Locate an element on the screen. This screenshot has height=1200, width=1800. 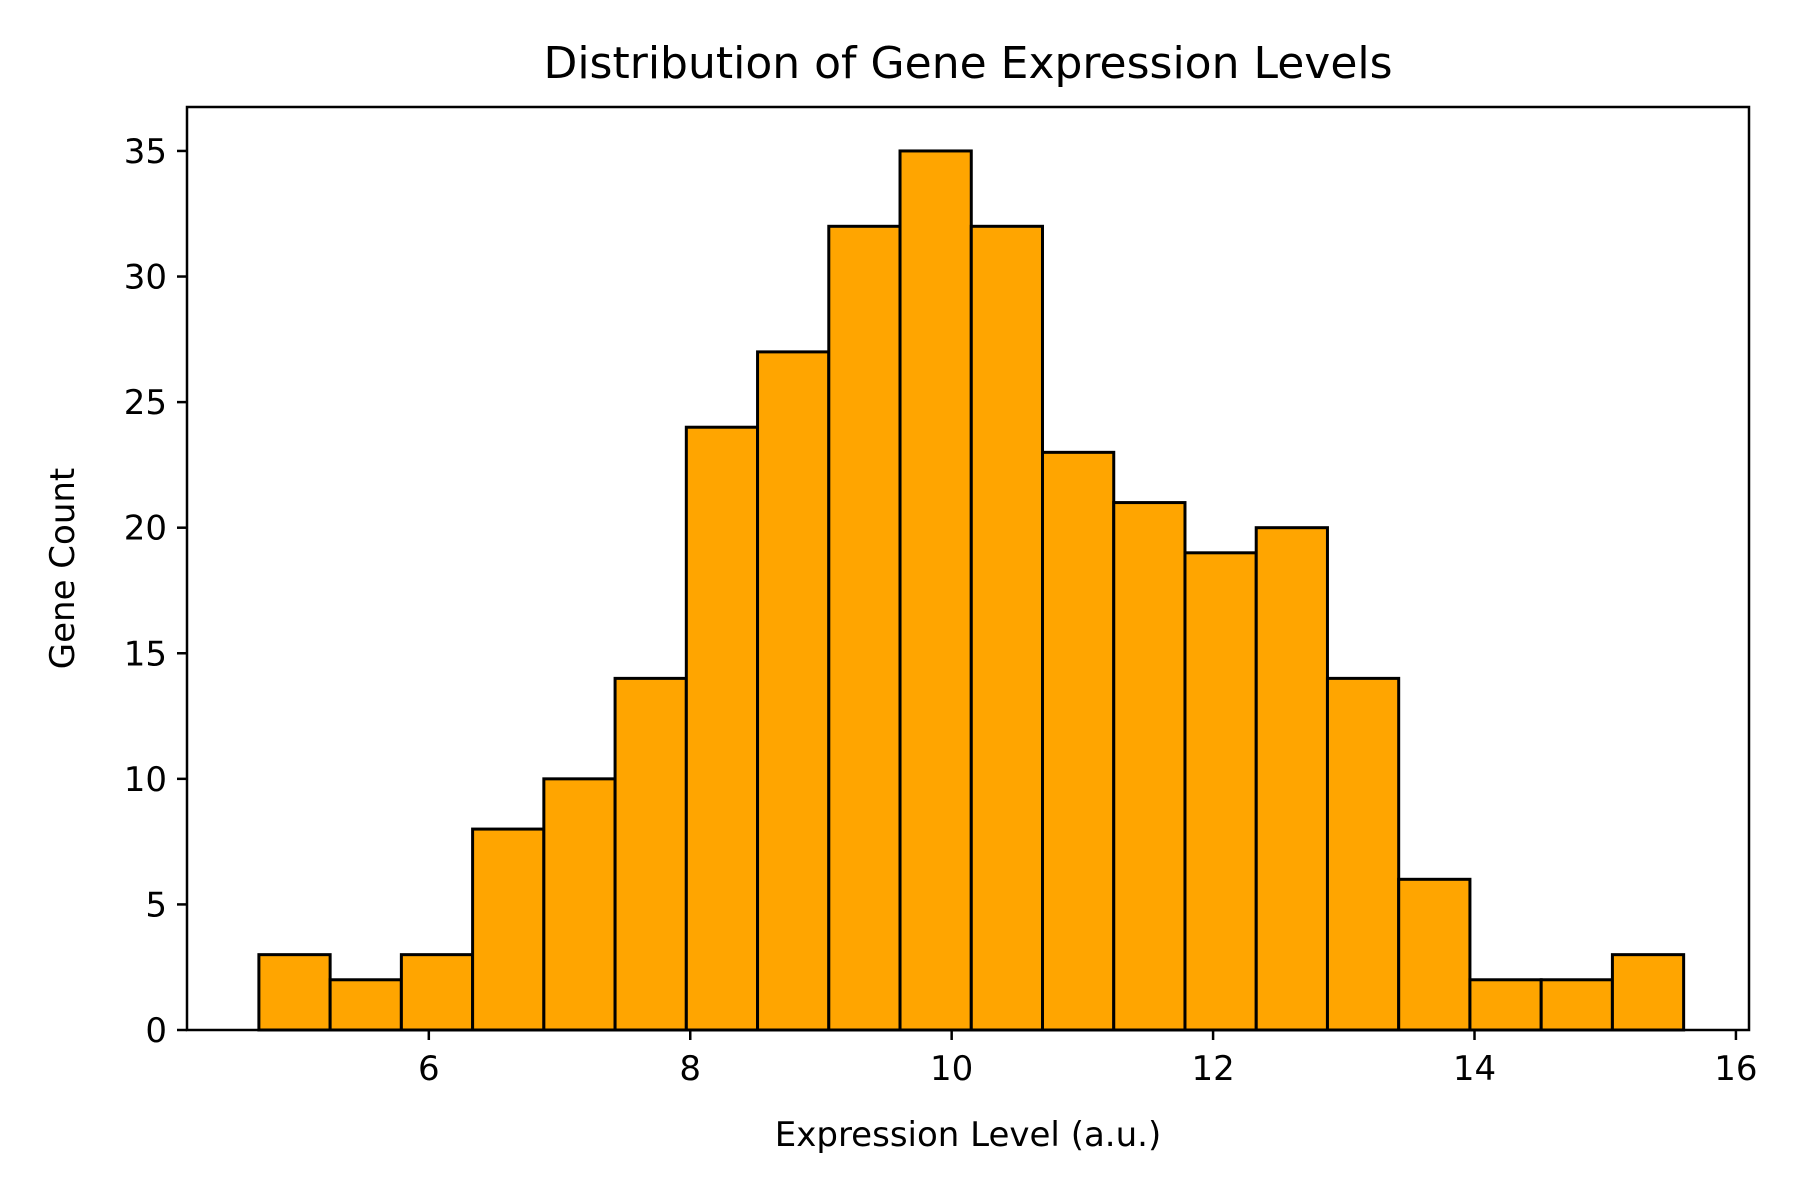
x-tick-label: 6 is located at coordinates (429, 1069).